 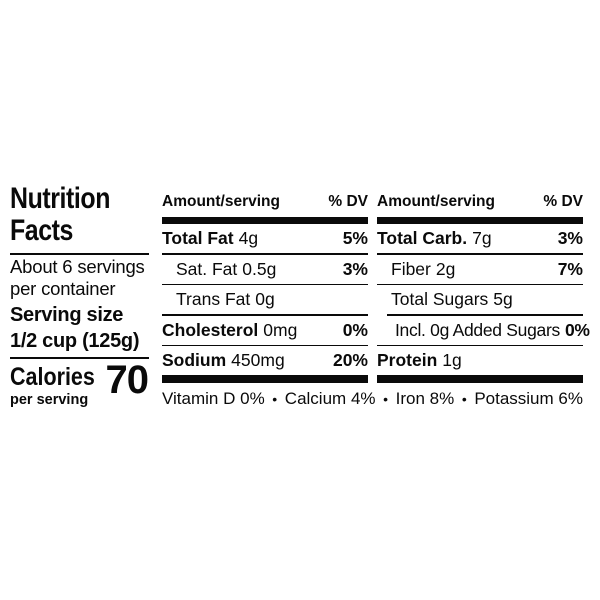 What do you see at coordinates (452, 360) in the screenshot?
I see `nutrient-amount: 1g` at bounding box center [452, 360].